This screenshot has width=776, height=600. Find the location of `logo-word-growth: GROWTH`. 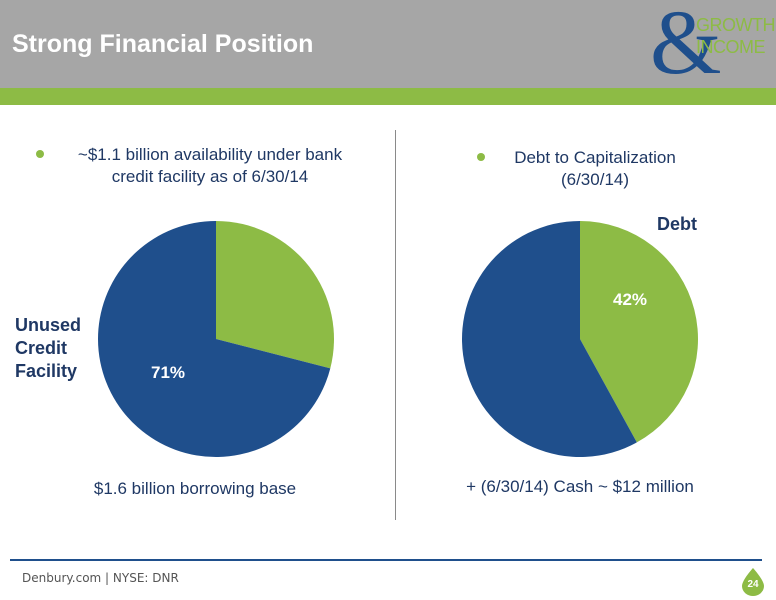

logo-word-growth: GROWTH is located at coordinates (735, 25).